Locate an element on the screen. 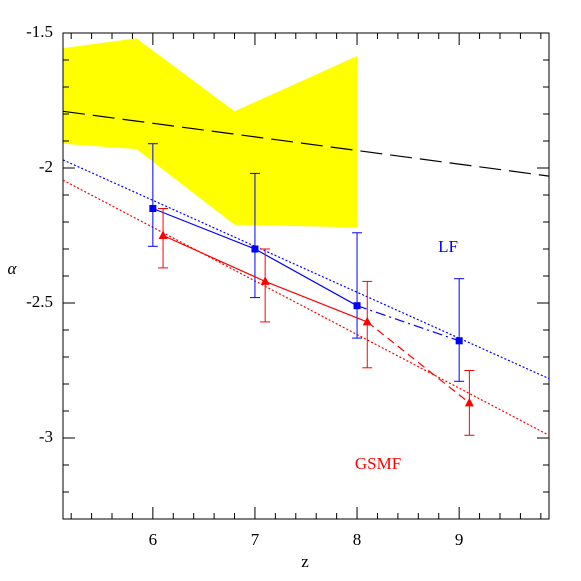  y-tick-label: -1.5 is located at coordinates (39, 31).